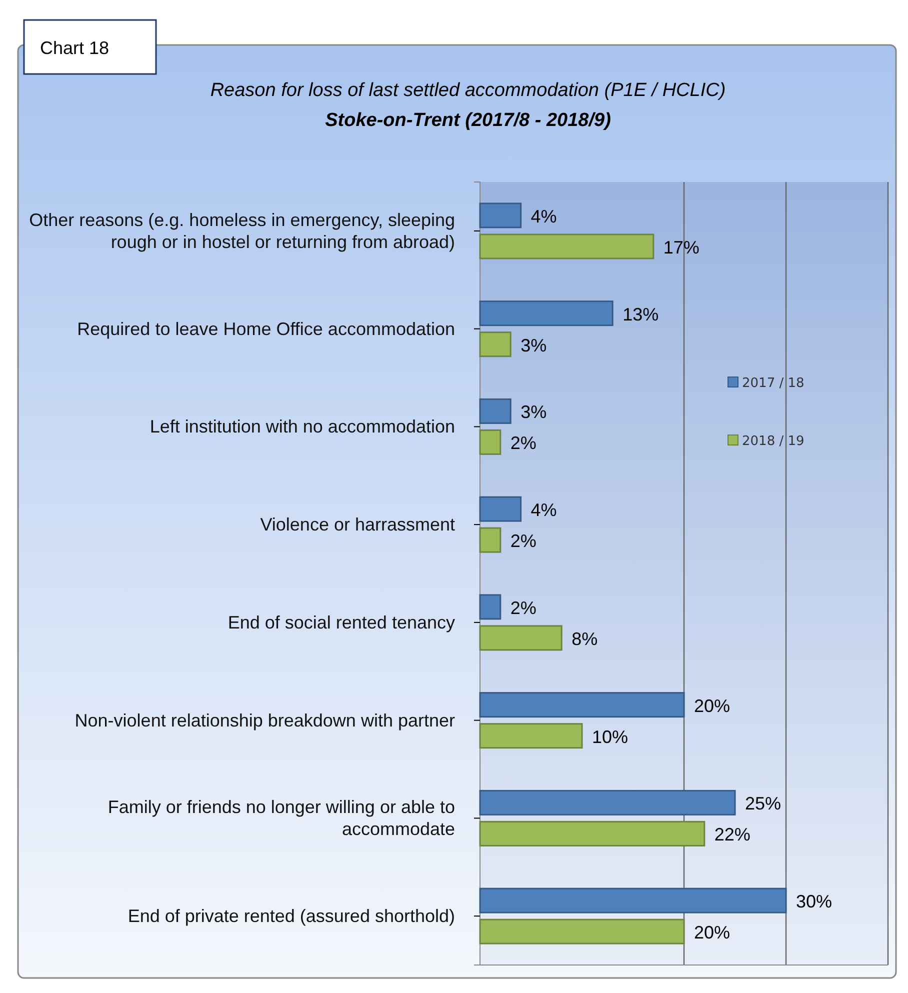 Image resolution: width=908 pixels, height=993 pixels. What do you see at coordinates (341, 622) in the screenshot?
I see `y-tick-label: End of social rented tenancy` at bounding box center [341, 622].